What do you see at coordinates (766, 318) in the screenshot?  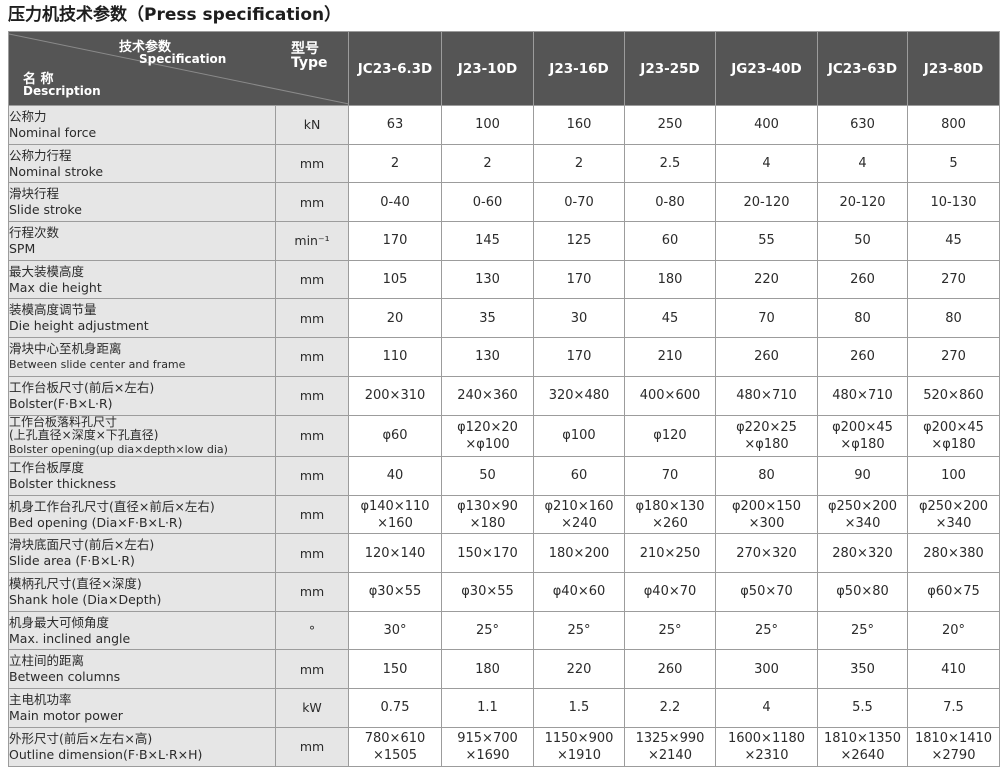 I see `value-cell: 70` at bounding box center [766, 318].